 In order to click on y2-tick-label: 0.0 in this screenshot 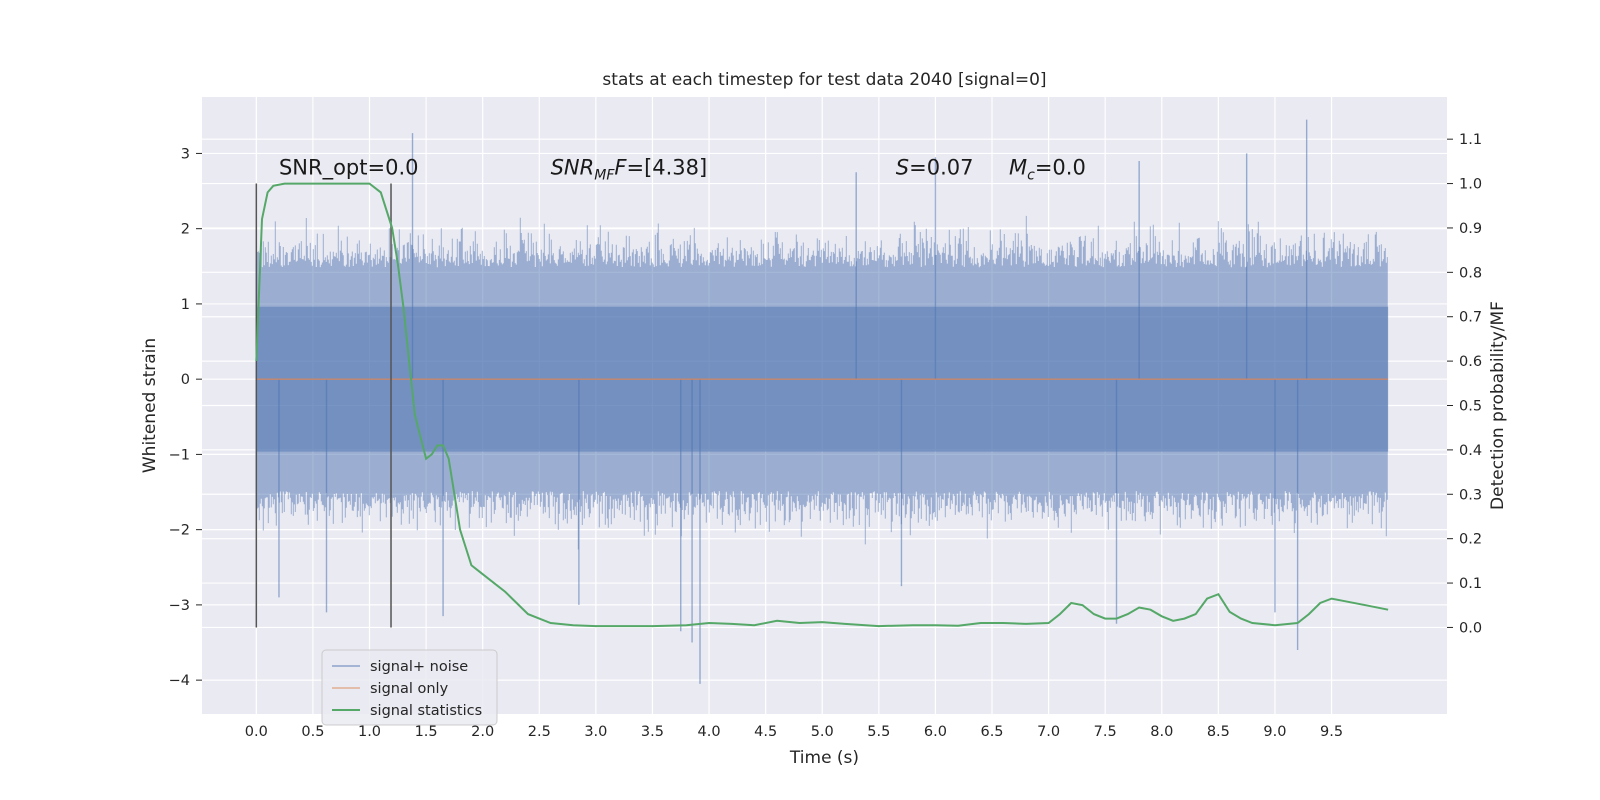, I will do `click(1470, 628)`.